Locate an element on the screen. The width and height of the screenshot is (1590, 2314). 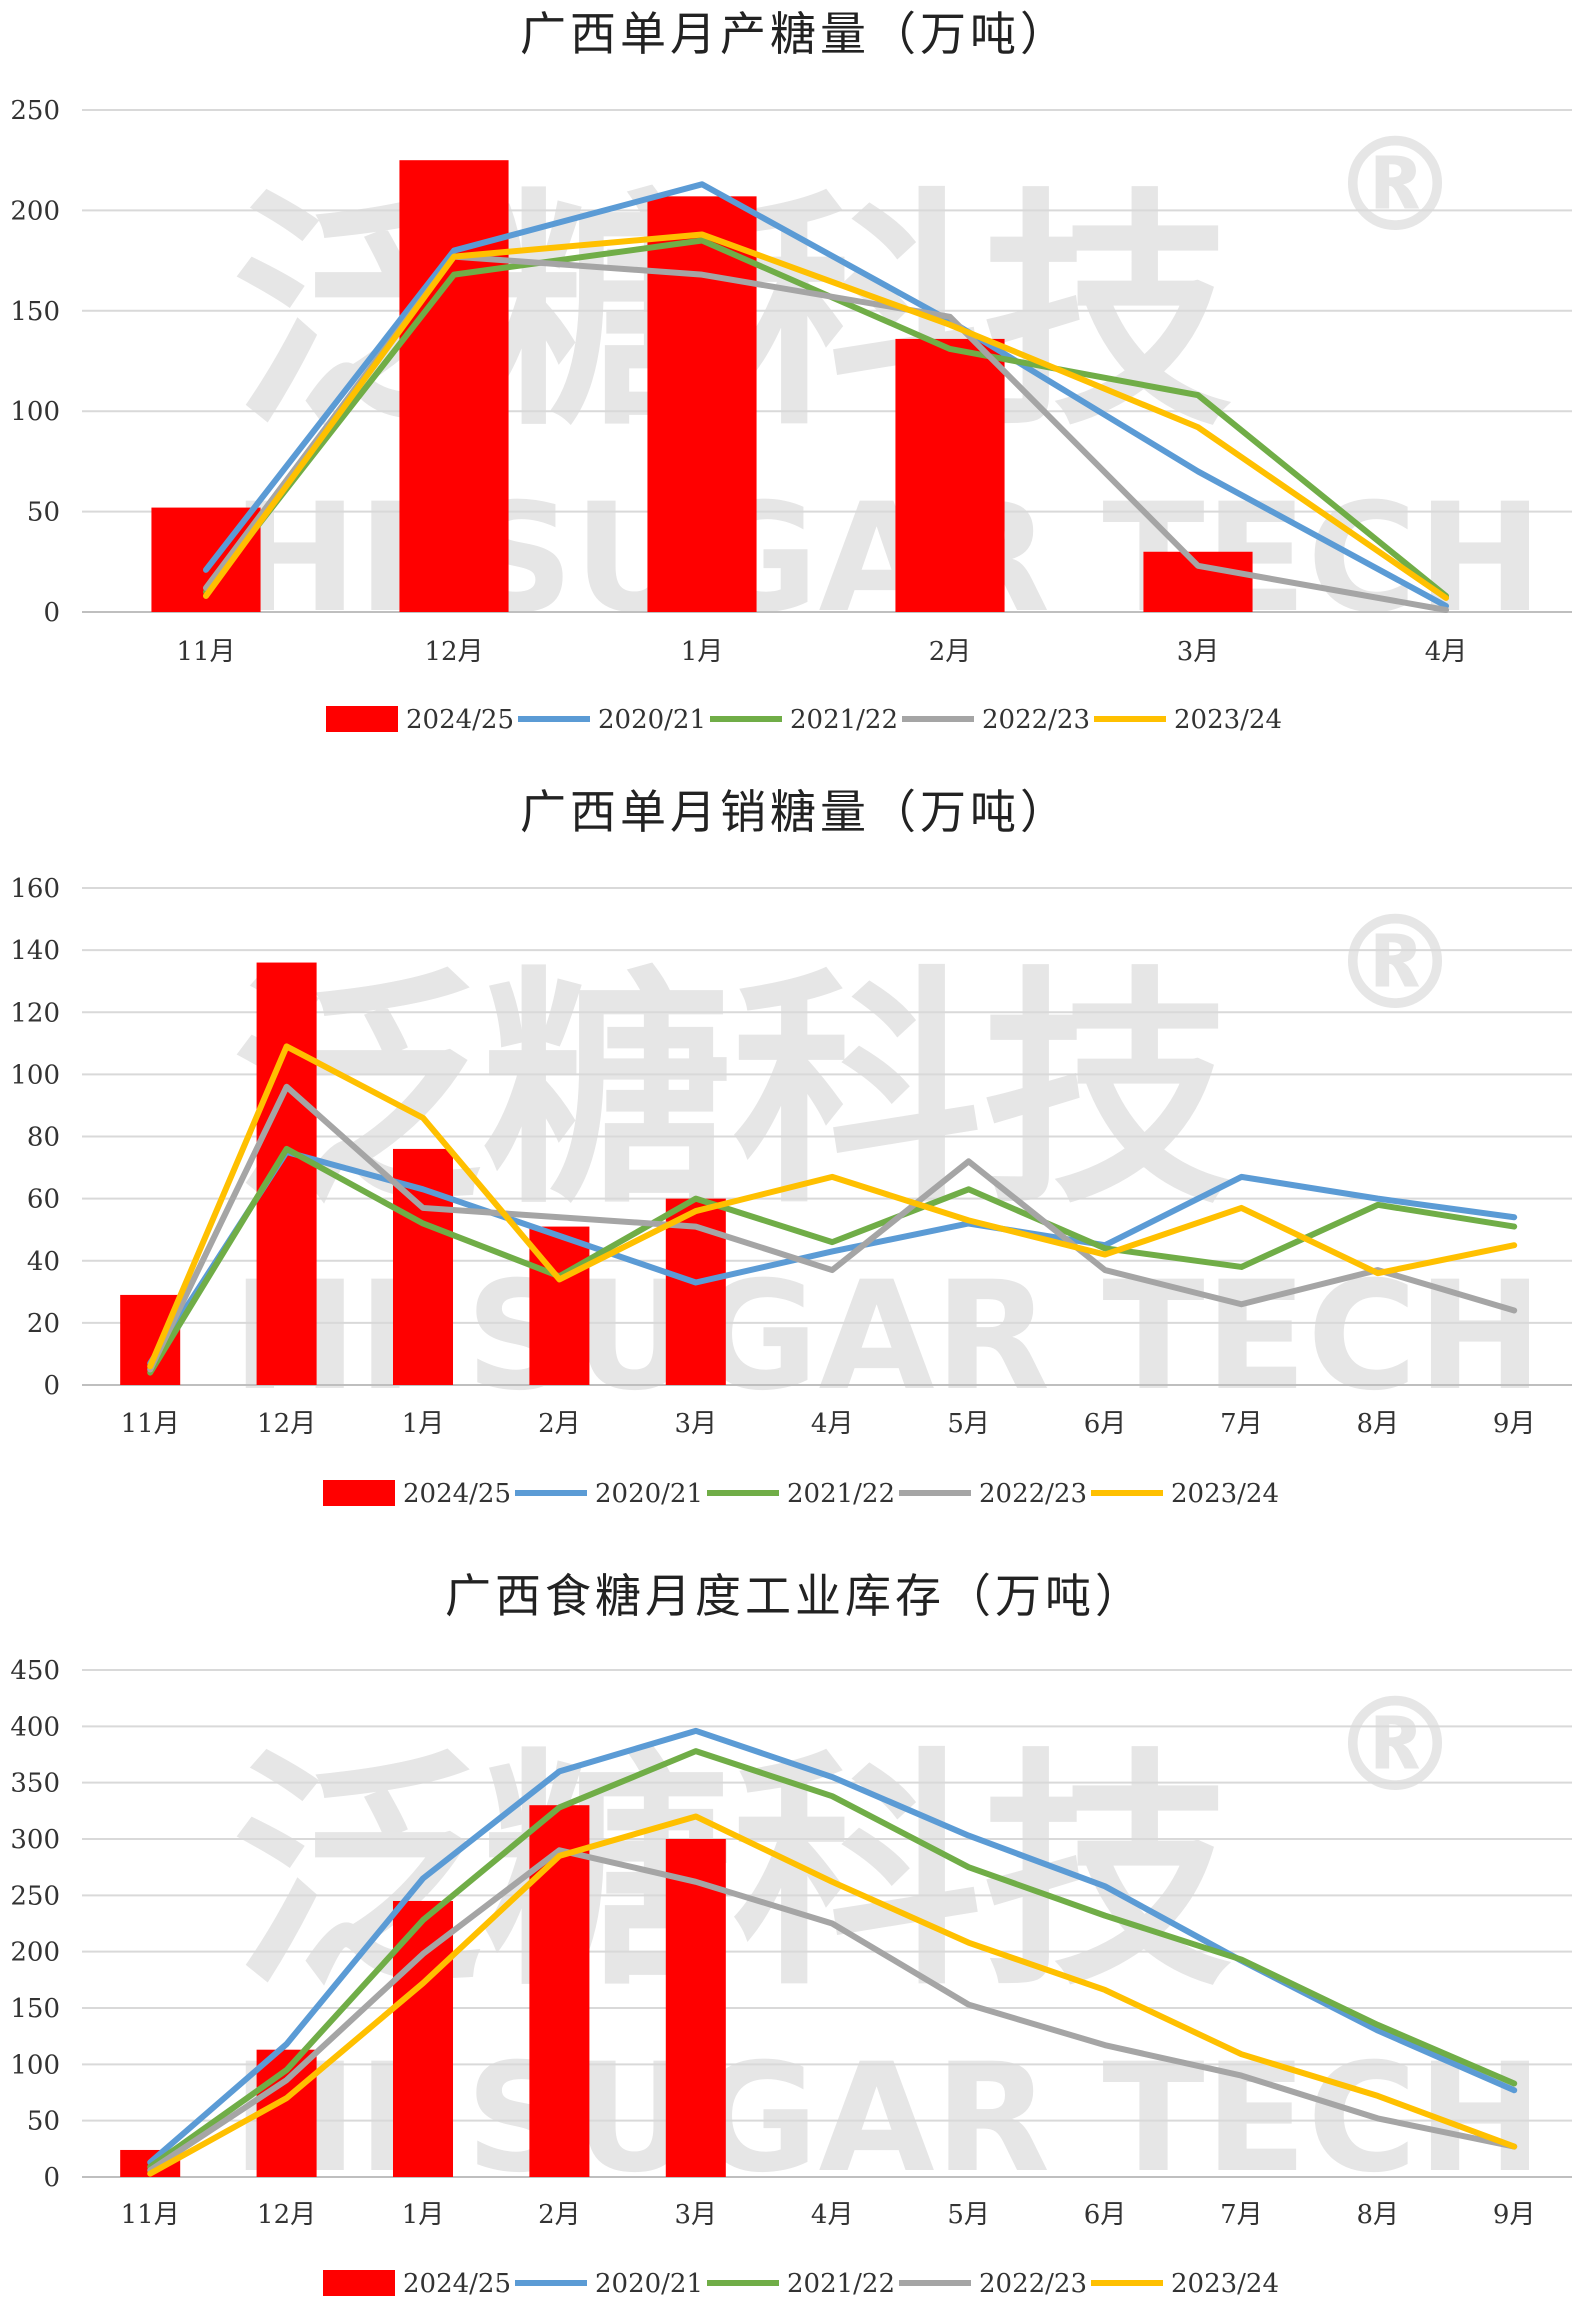
y-tick-label: 40 is located at coordinates (43, 1262).